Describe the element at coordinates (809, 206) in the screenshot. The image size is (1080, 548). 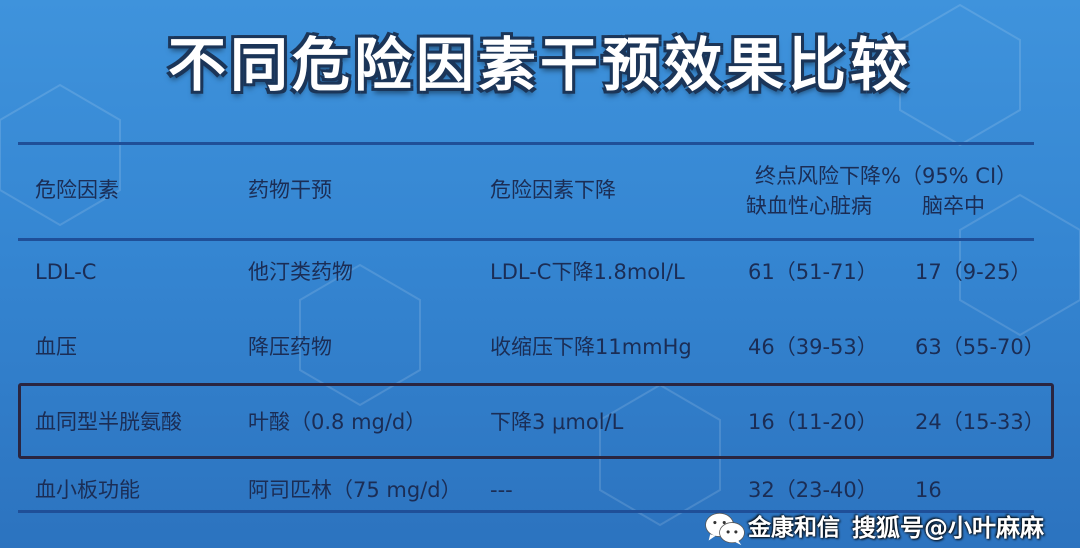
I see `header-ihd: 缺血性心脏病` at that location.